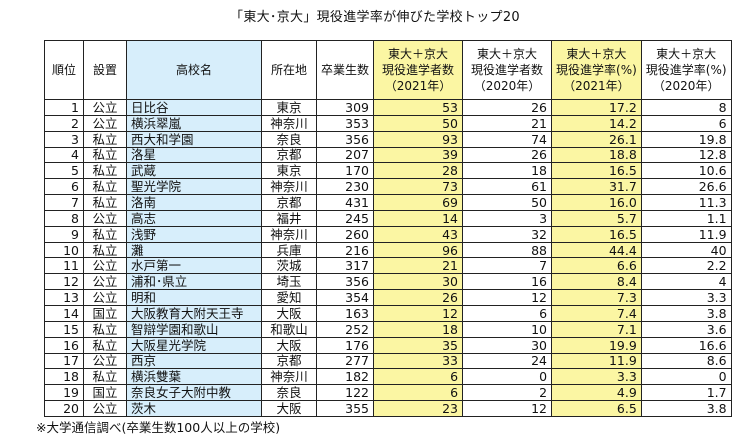 The image size is (750, 441). I want to click on table-row: 3 私立 西大和学園 奈良 356 93 74 26.1 19.8, so click(388, 139).